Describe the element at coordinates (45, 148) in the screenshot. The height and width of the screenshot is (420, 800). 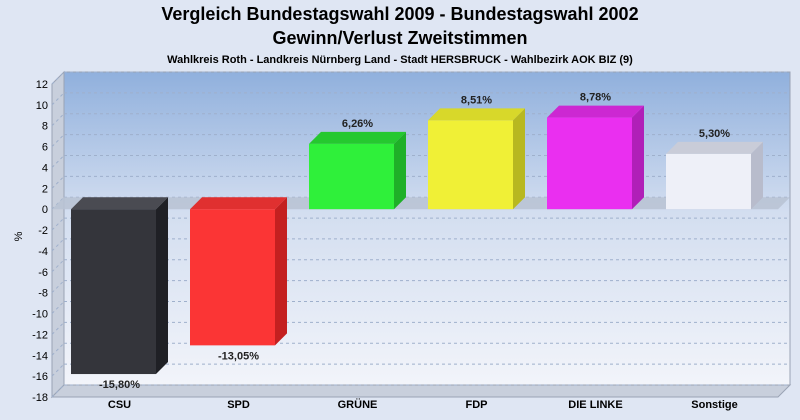
I see `y-tick-label: 6` at that location.